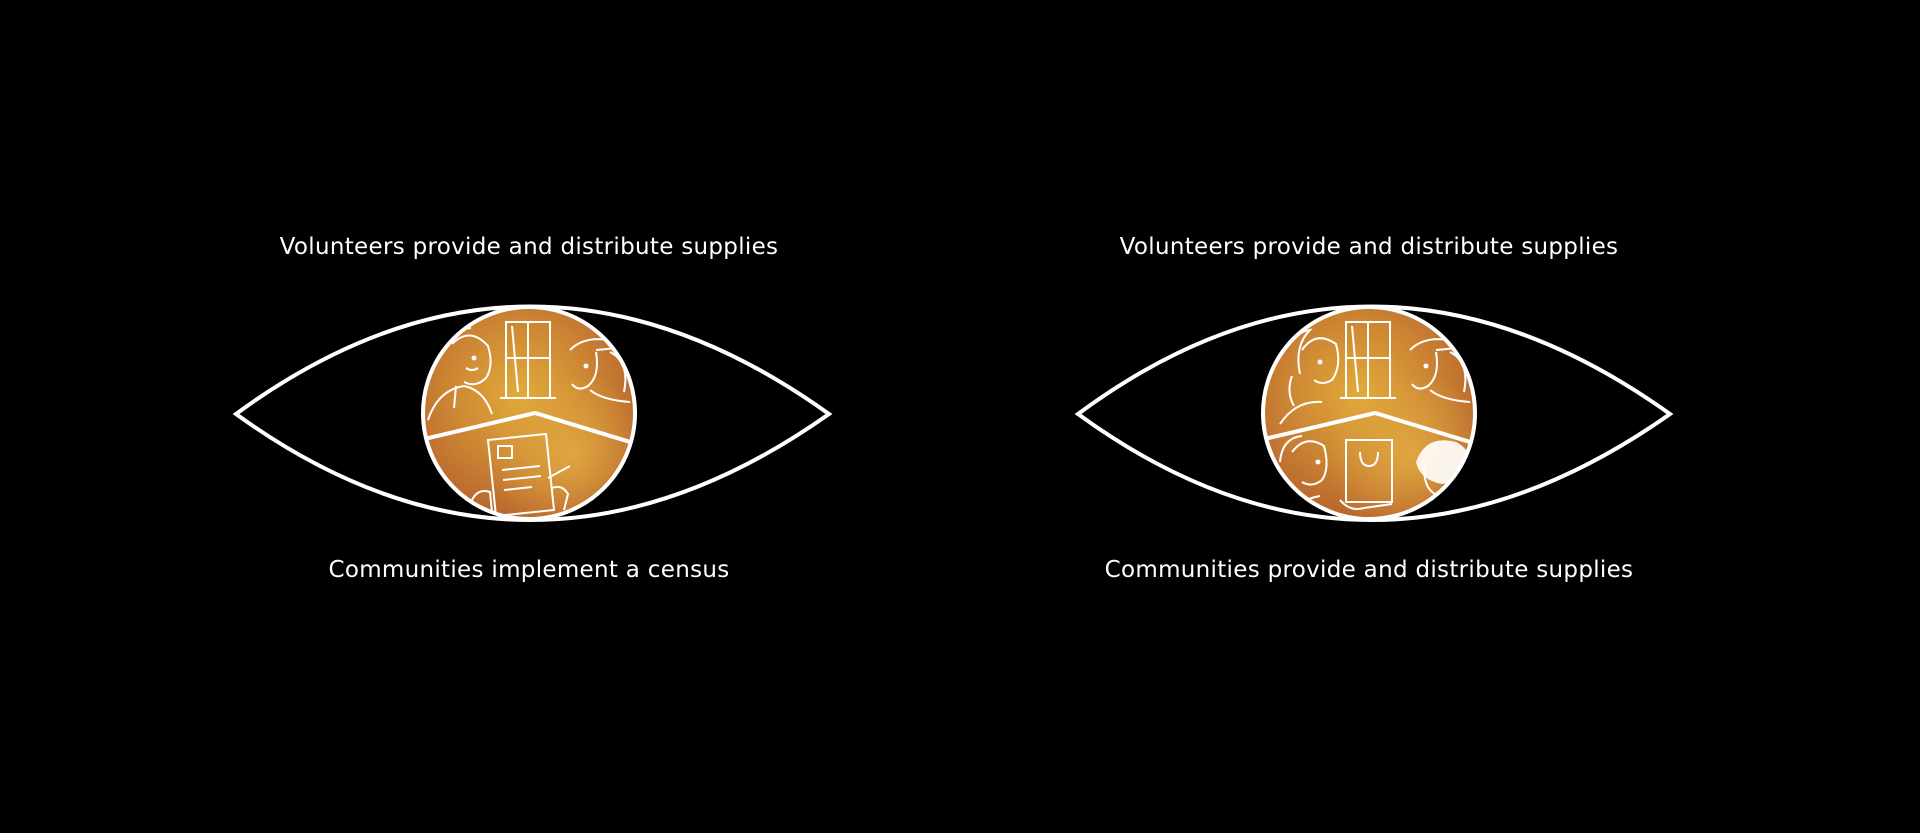 The height and width of the screenshot is (833, 1920). What do you see at coordinates (529, 570) in the screenshot?
I see `eye-left-bottom-label: Communities implement a census` at bounding box center [529, 570].